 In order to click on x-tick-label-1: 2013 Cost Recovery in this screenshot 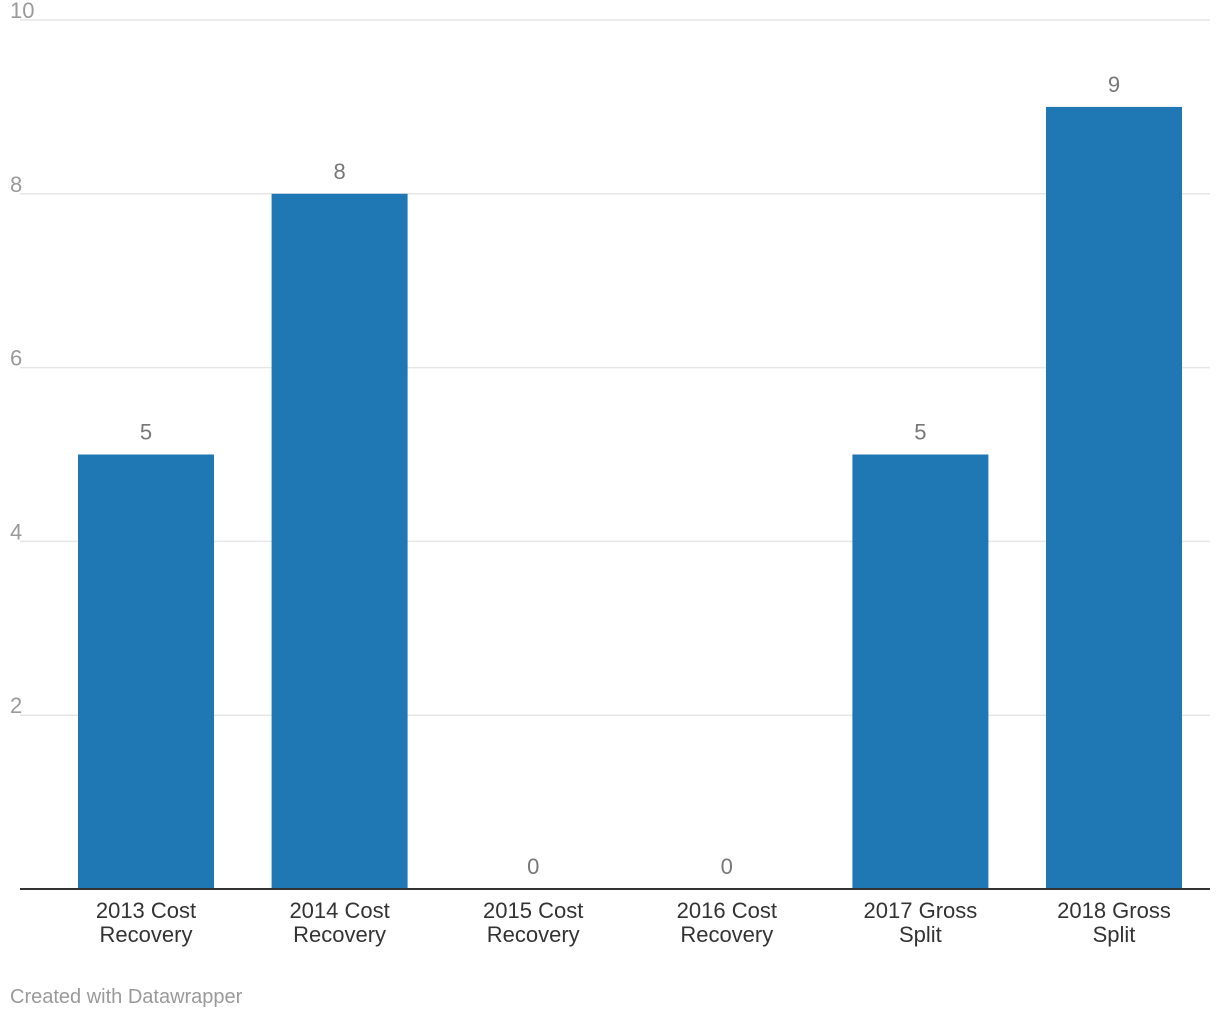, I will do `click(146, 922)`.